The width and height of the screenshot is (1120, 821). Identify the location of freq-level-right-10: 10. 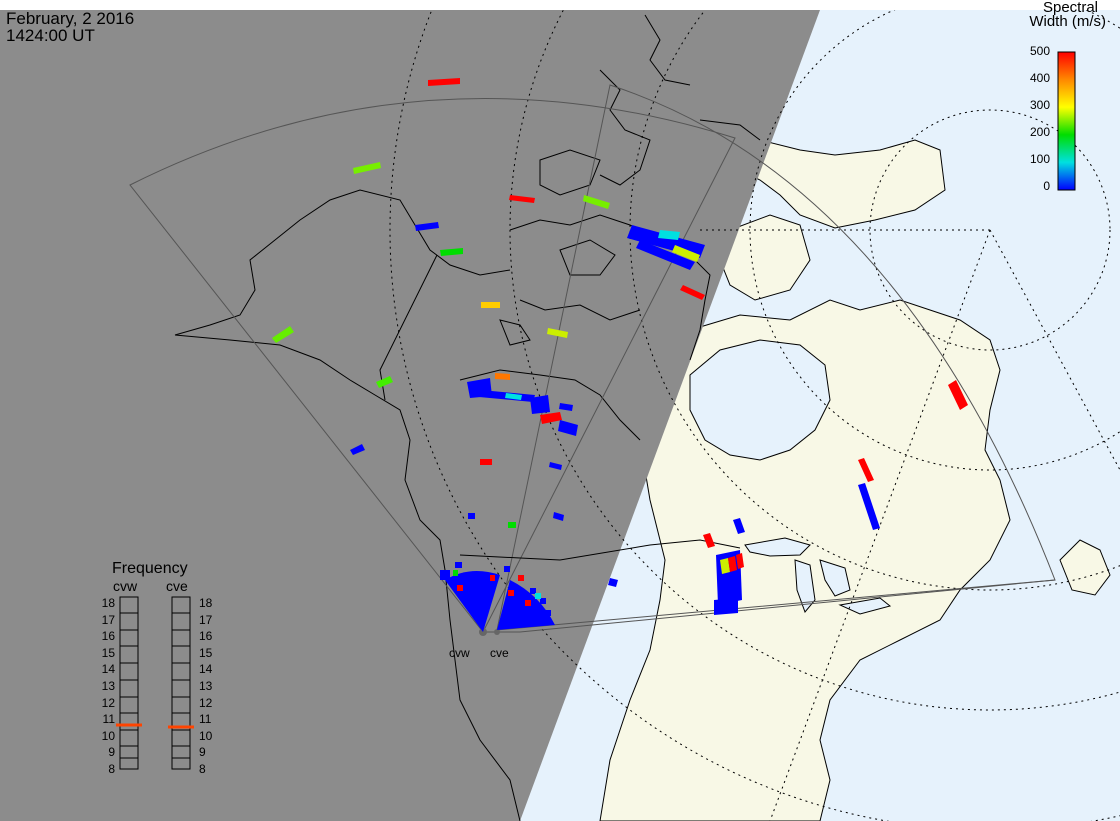
(206, 735).